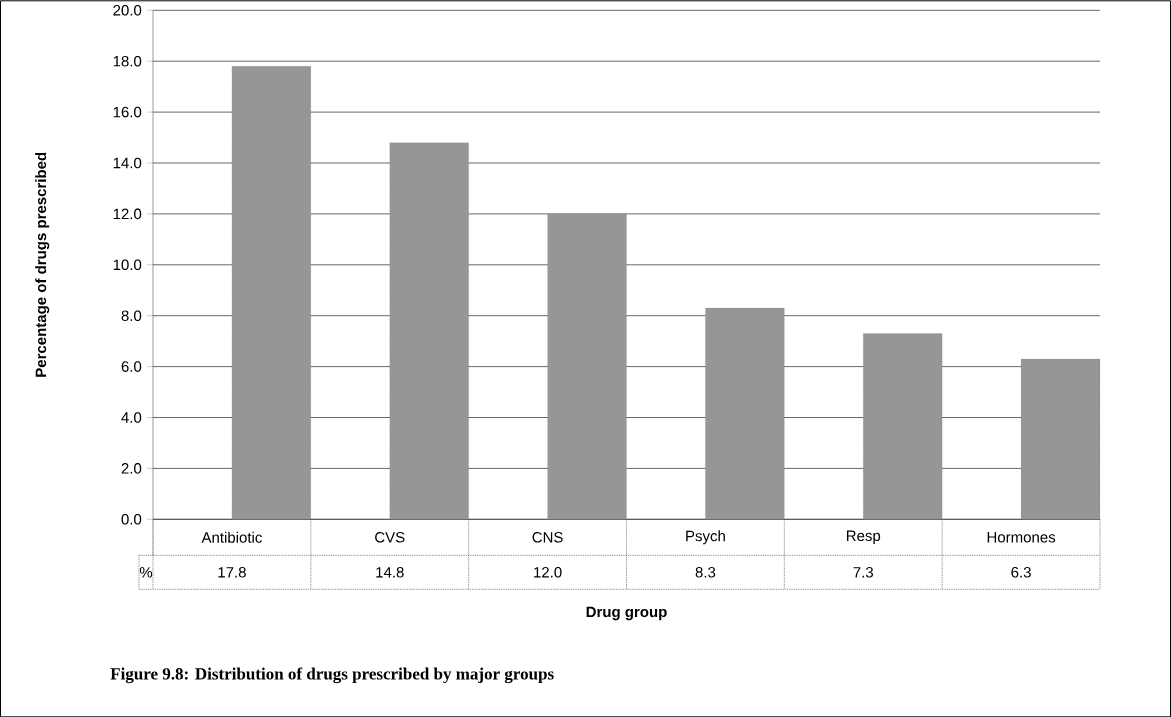 The width and height of the screenshot is (1171, 717). What do you see at coordinates (1021, 537) in the screenshot?
I see `x-tick-label: Hormones` at bounding box center [1021, 537].